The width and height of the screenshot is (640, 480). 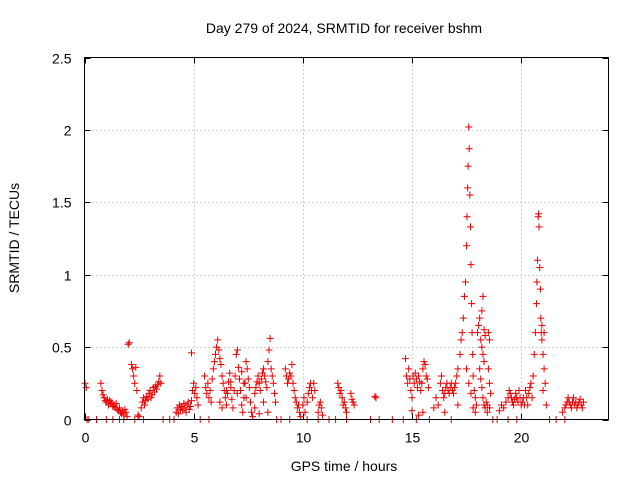 What do you see at coordinates (68, 421) in the screenshot?
I see `y-tick-label: 0` at bounding box center [68, 421].